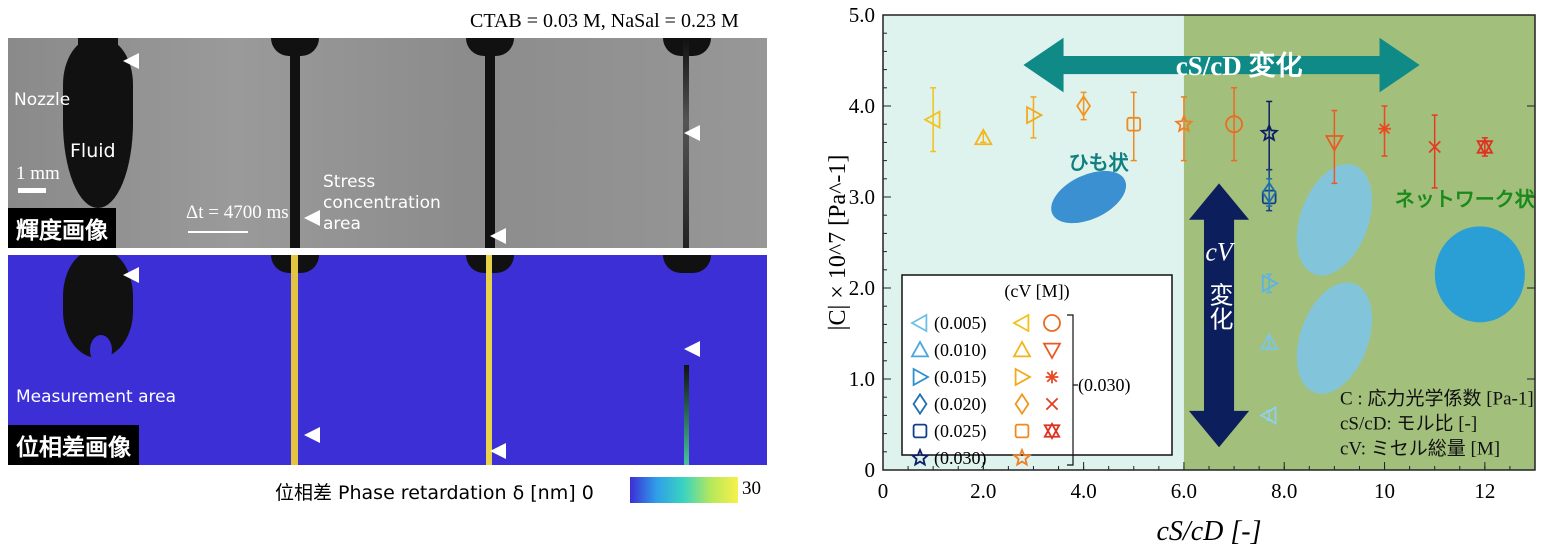 The height and width of the screenshot is (551, 1567). Describe the element at coordinates (1420, 448) in the screenshot. I see `note-2: cV: ミセル総量 [M]` at that location.